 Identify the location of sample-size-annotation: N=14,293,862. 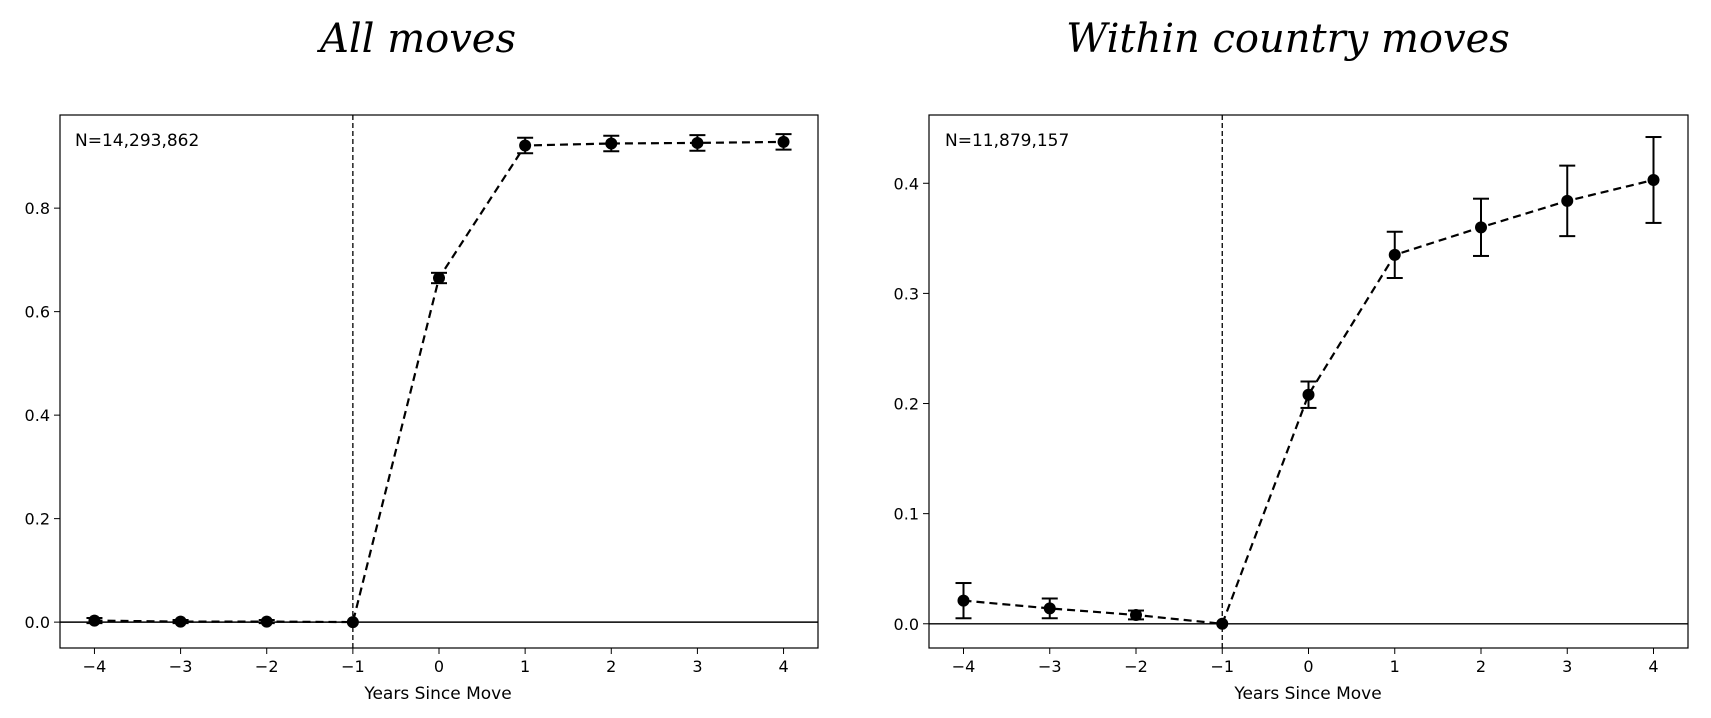
(137, 141).